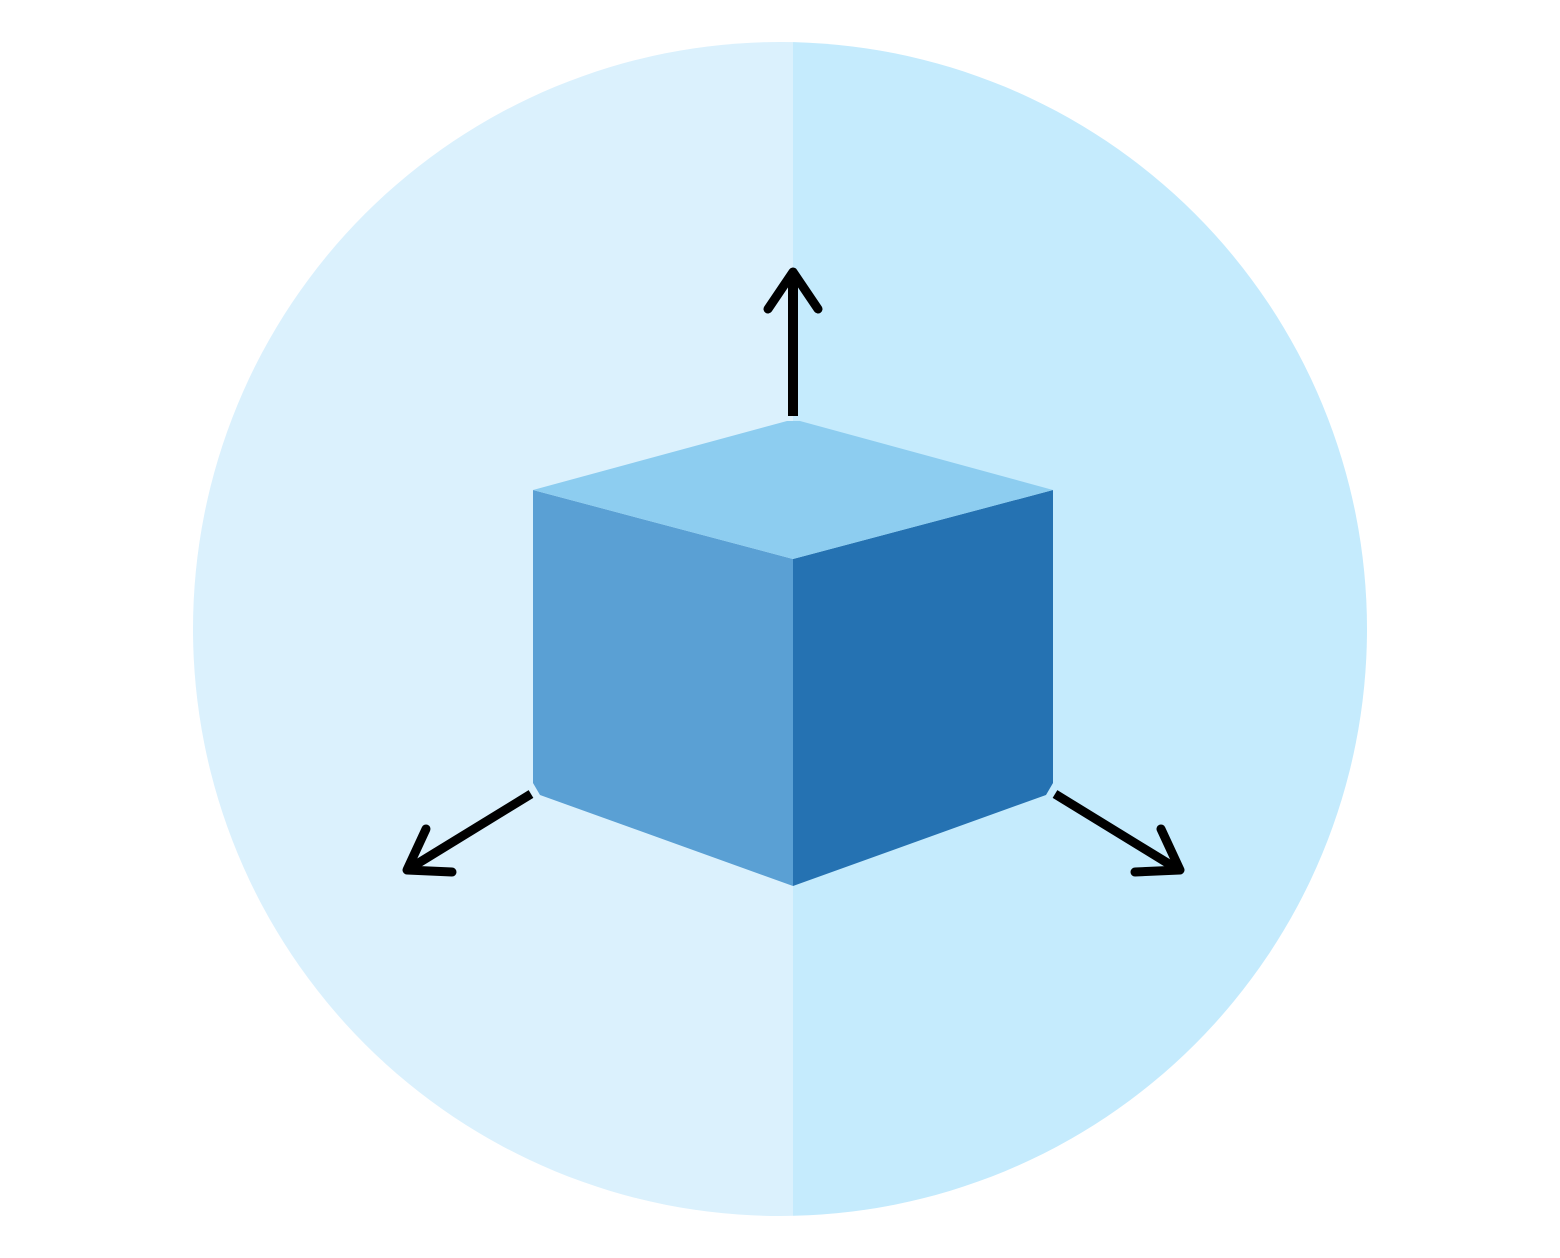  I want to click on cube-icon, so click(793, 653).